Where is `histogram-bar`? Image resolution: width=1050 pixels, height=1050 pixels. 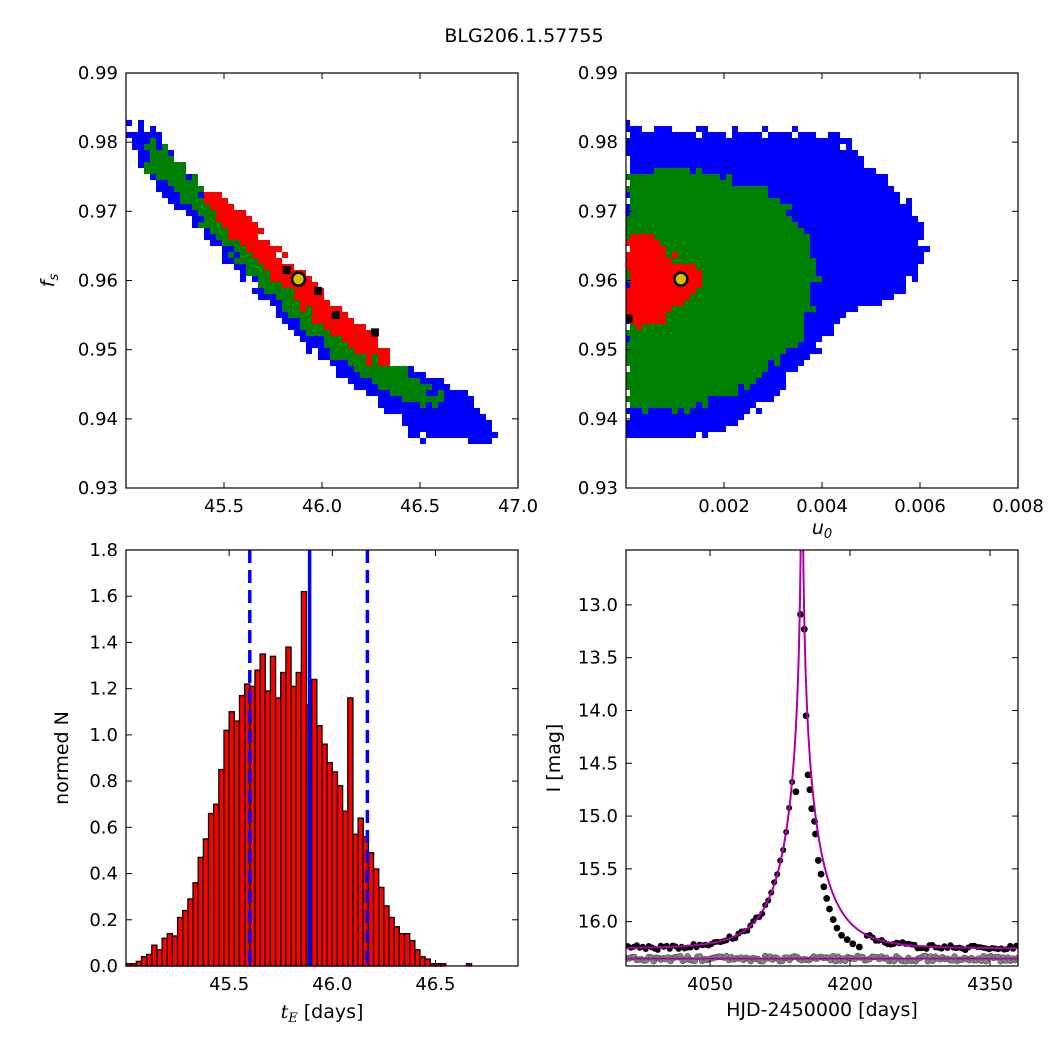 histogram-bar is located at coordinates (201, 911).